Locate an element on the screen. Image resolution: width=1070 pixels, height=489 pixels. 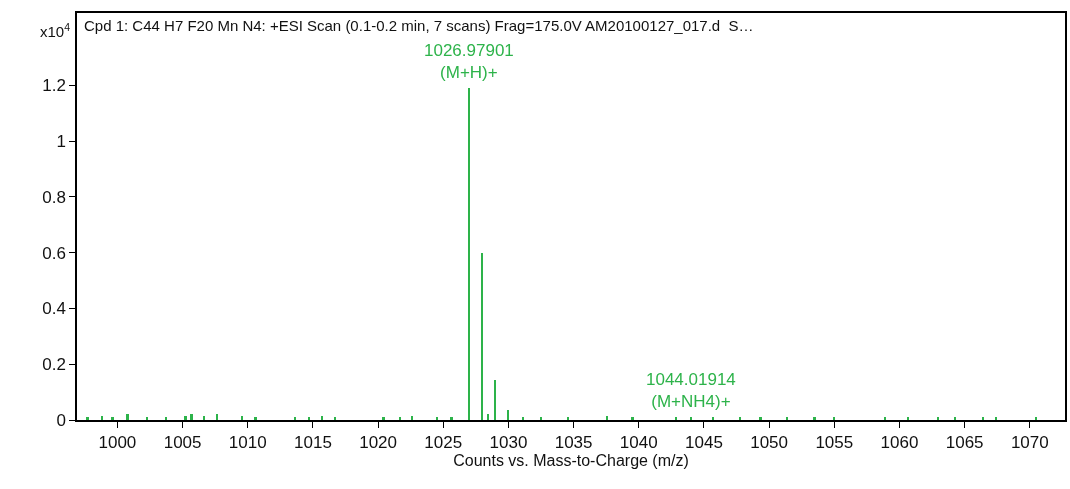
x-tick-label: 1005 is located at coordinates (182, 443).